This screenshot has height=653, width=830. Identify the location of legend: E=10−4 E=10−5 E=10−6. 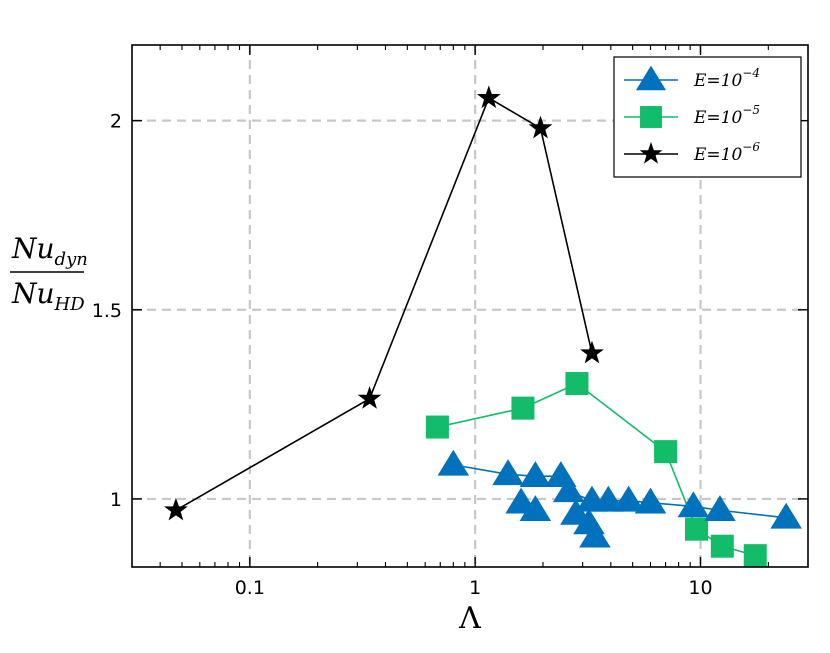
(707, 117).